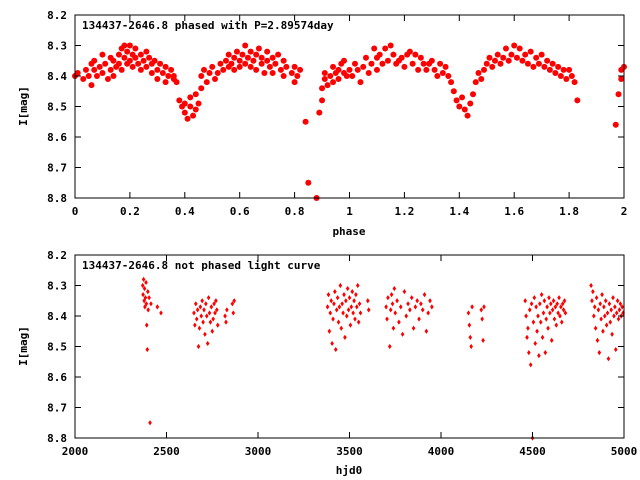 Image resolution: width=640 pixels, height=480 pixels. I want to click on y-tick-label: 8.3, so click(57, 46).